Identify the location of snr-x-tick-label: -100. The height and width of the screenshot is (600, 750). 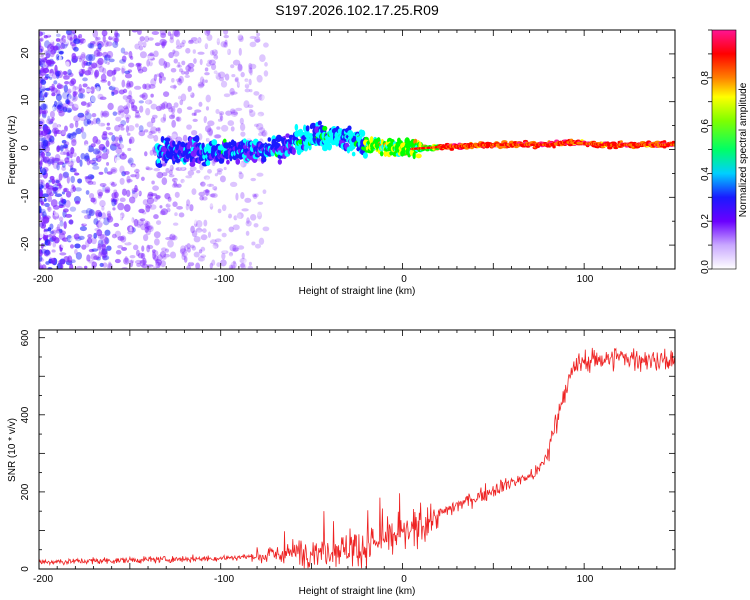
(224, 579).